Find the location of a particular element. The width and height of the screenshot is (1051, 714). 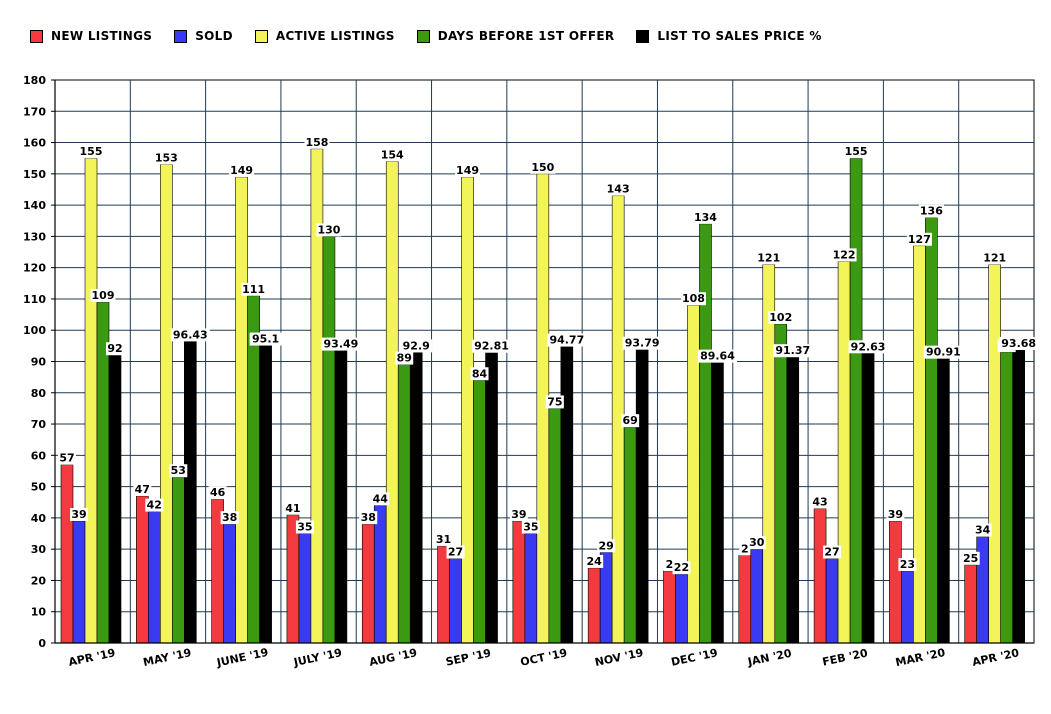

data-label: 24 is located at coordinates (594, 561).